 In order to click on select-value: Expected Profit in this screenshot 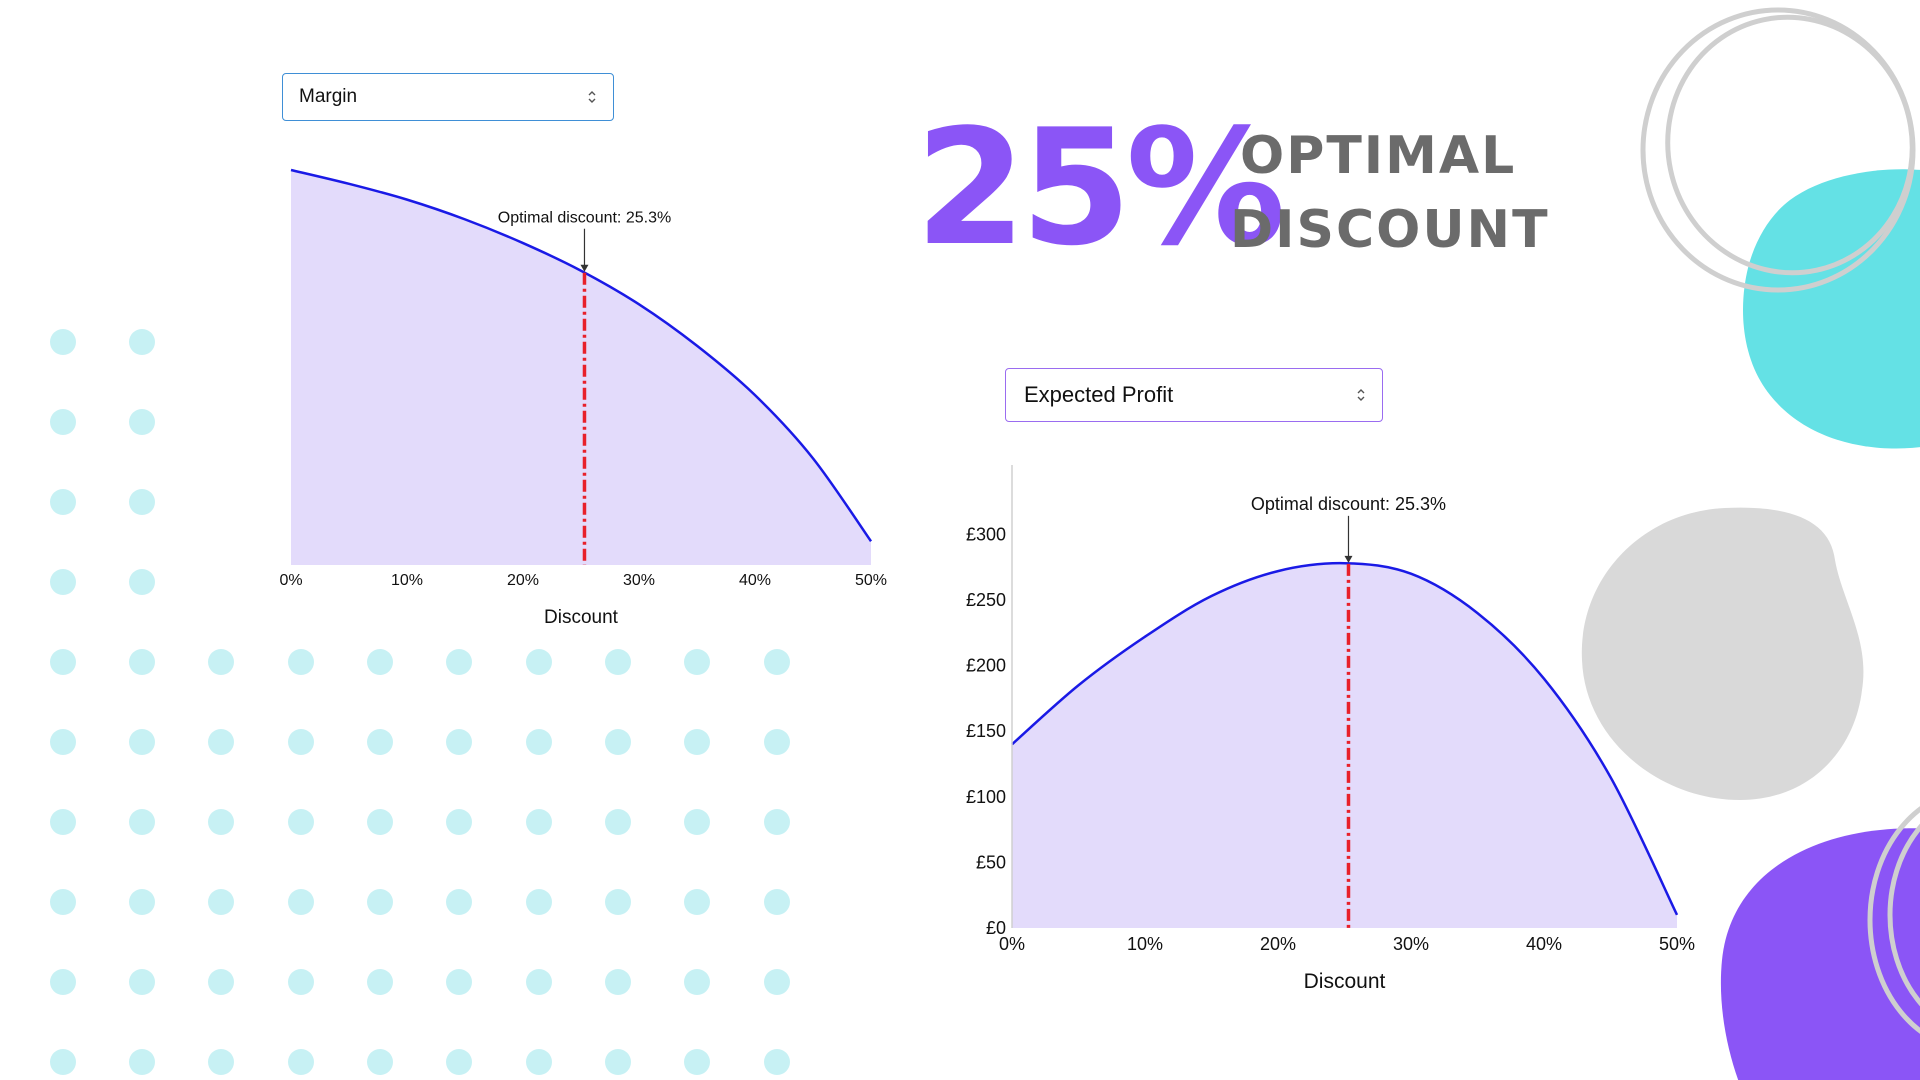, I will do `click(1099, 394)`.